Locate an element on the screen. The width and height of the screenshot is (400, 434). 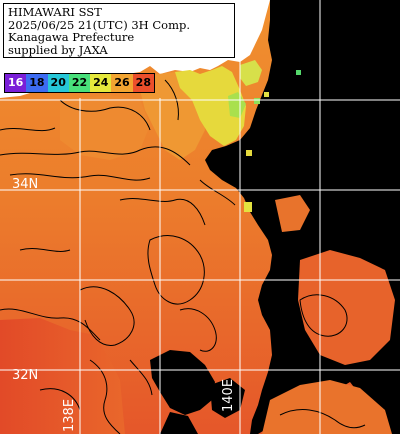
legend-step-22: 22 is located at coordinates (79, 83).